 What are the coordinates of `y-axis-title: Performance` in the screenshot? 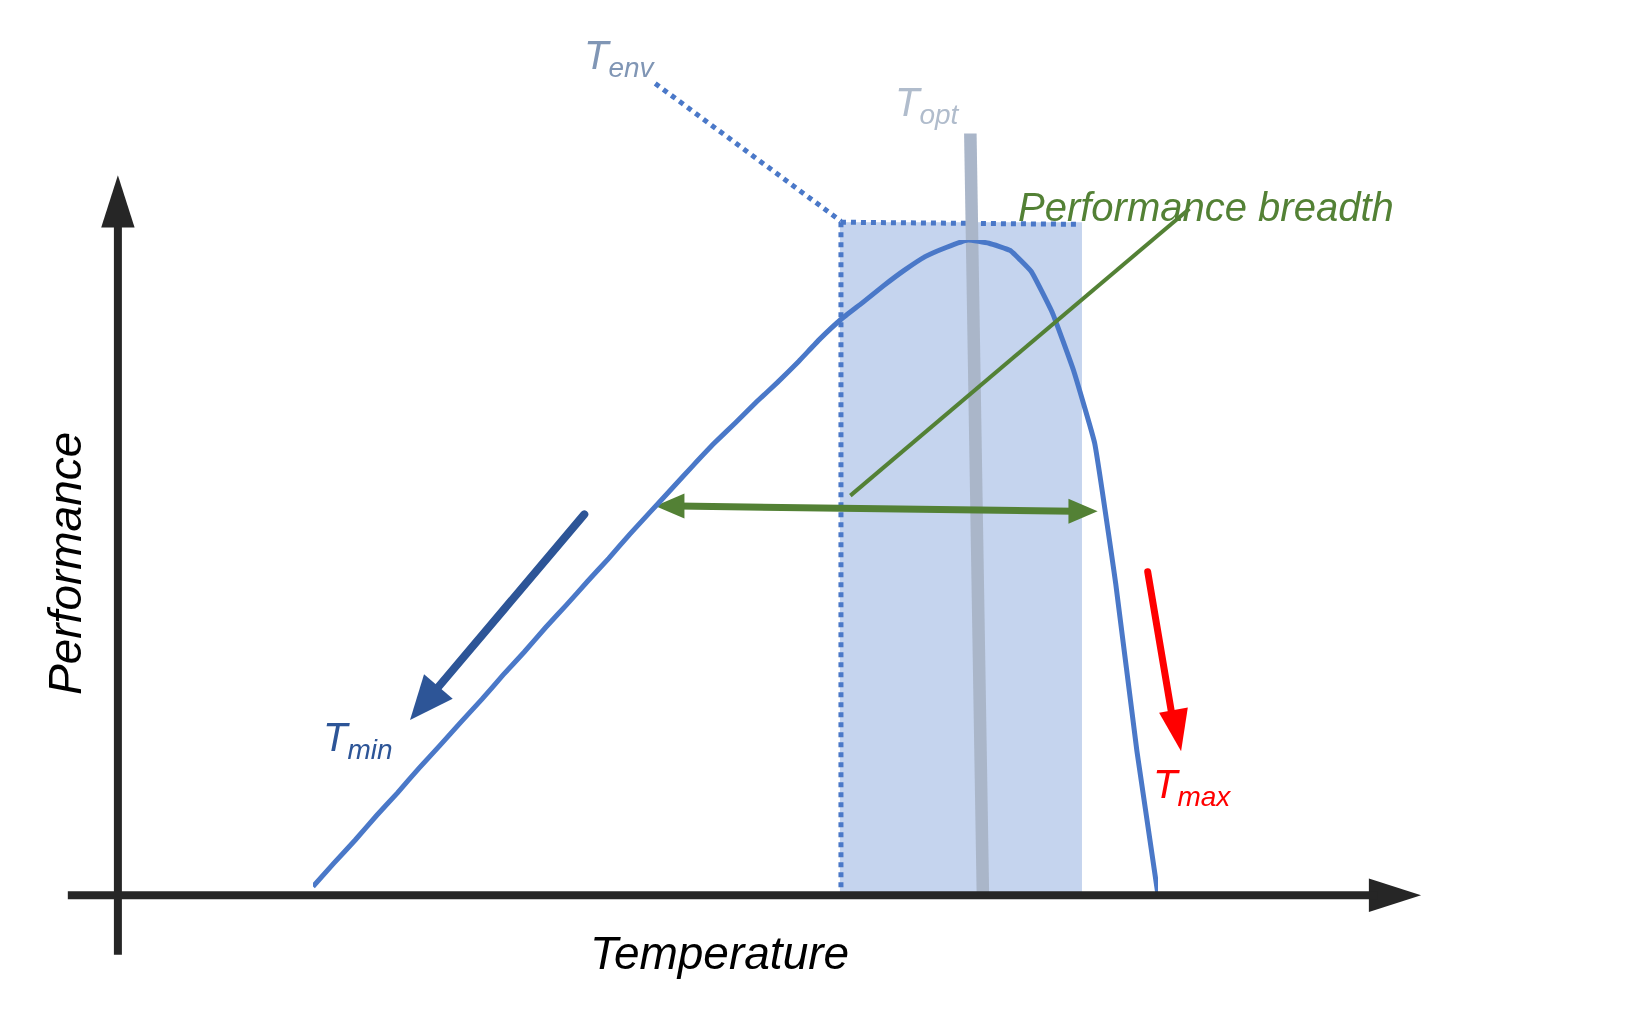 It's located at (65, 563).